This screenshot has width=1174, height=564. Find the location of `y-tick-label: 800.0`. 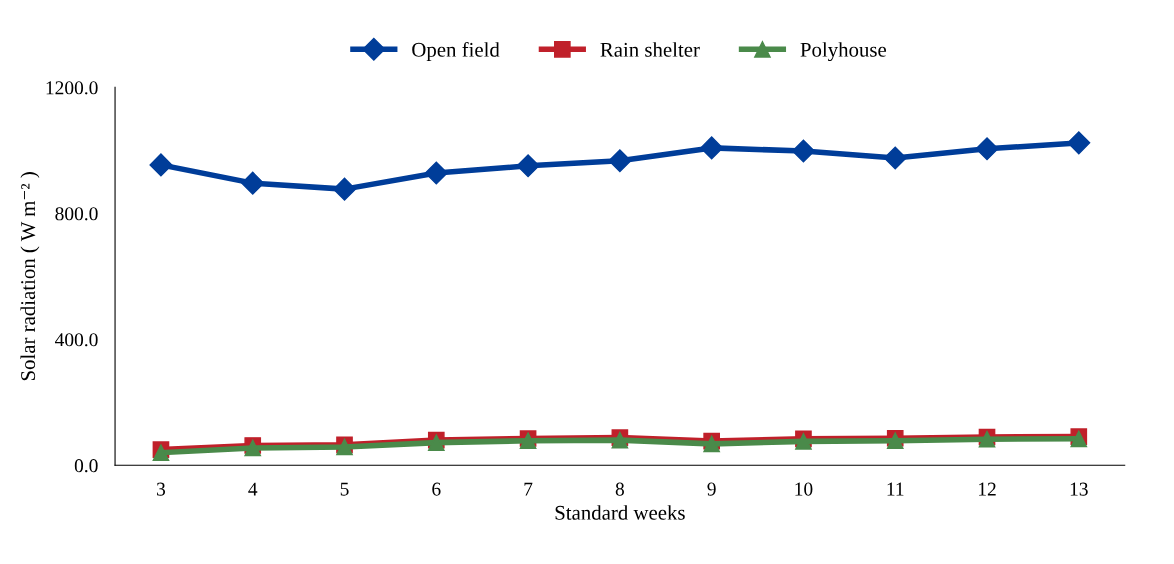

y-tick-label: 800.0 is located at coordinates (76, 214).